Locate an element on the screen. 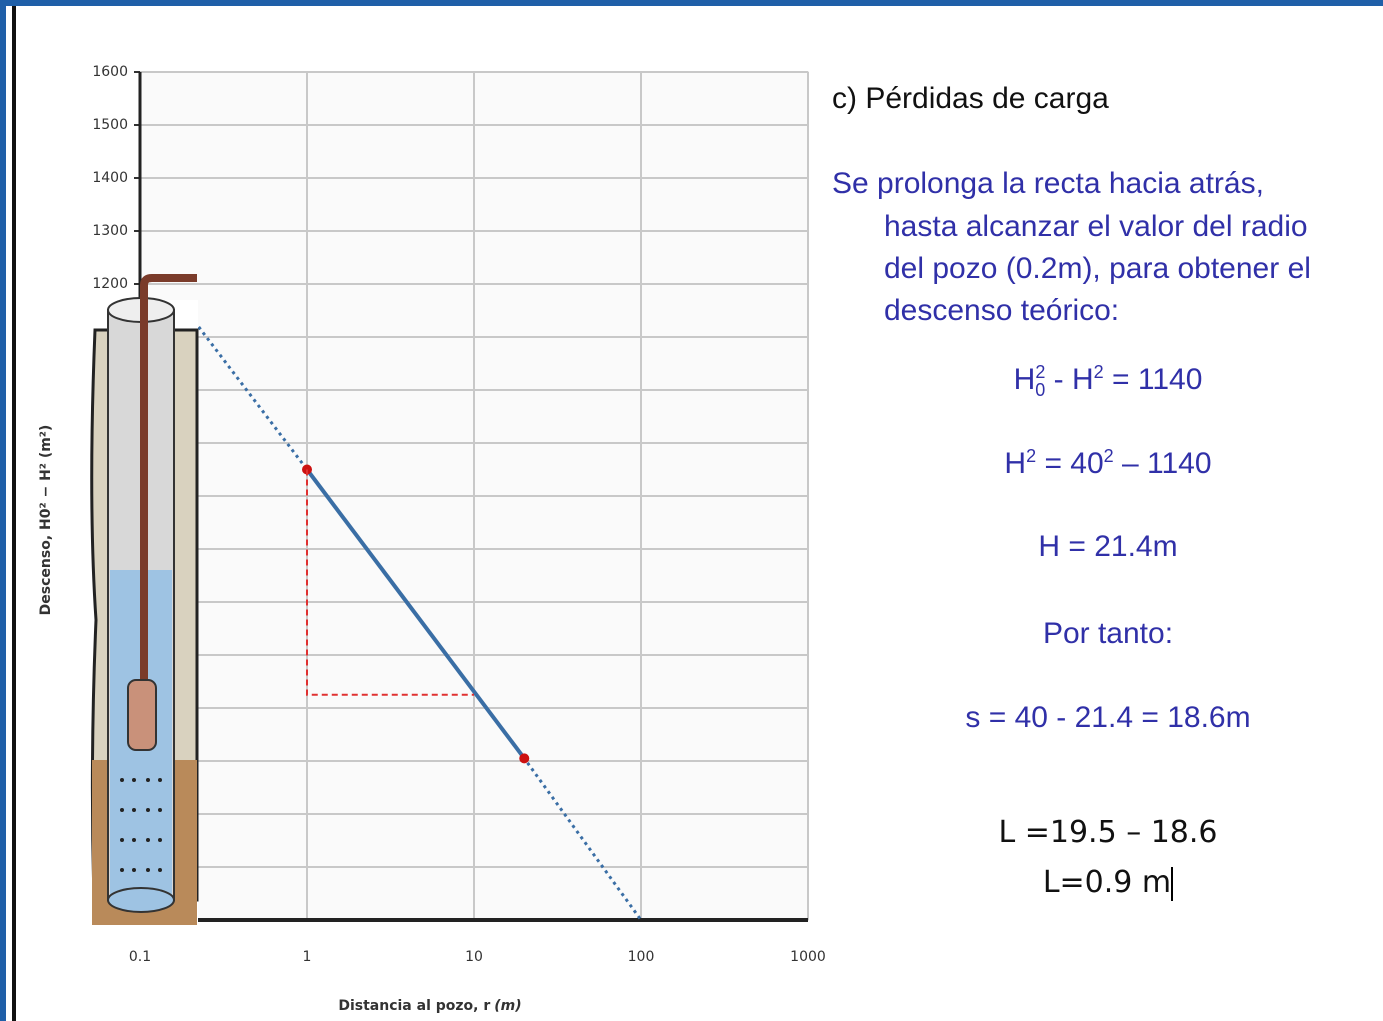 The height and width of the screenshot is (1021, 1383). eq-sub: 0 is located at coordinates (1040, 390).